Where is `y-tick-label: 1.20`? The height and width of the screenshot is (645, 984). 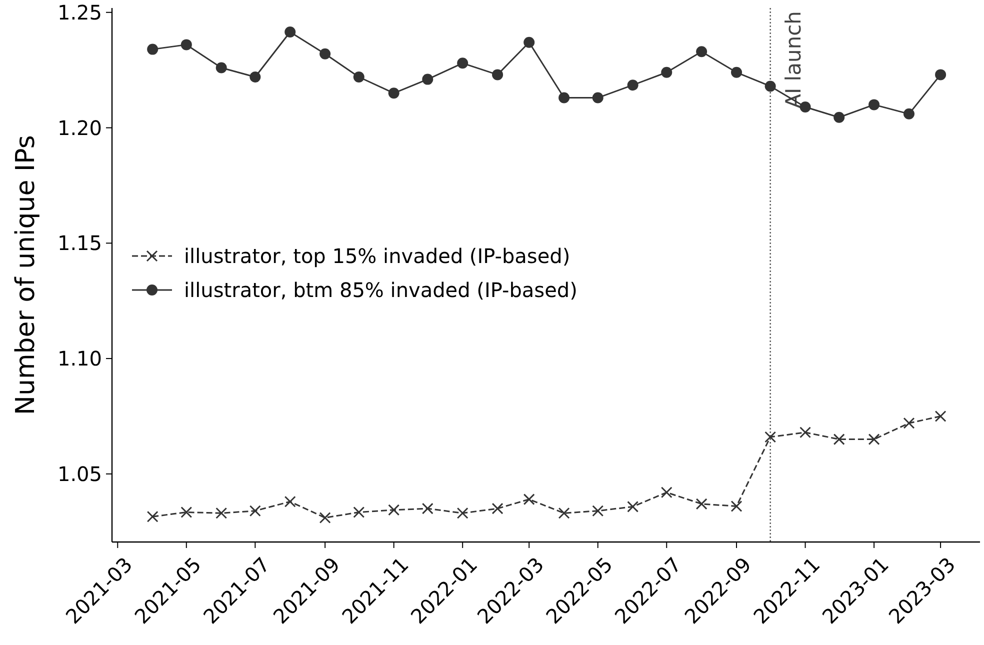 y-tick-label: 1.20 is located at coordinates (79, 128).